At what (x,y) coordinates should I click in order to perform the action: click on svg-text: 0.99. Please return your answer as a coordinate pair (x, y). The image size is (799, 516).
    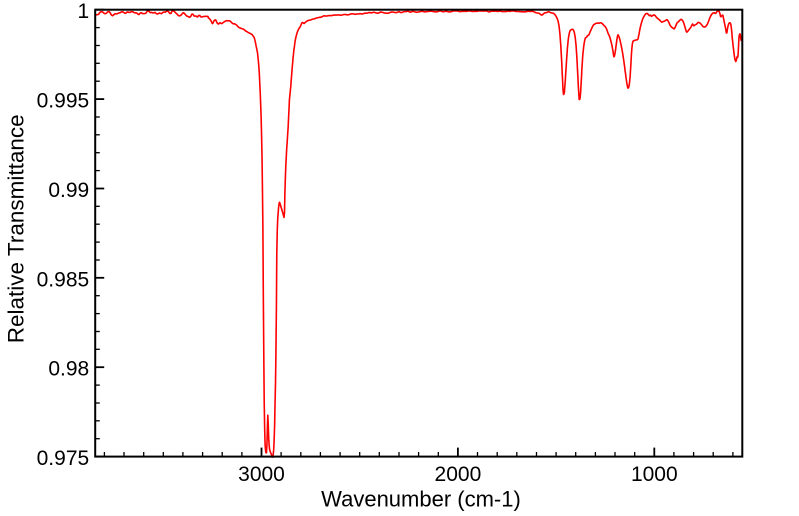
    Looking at the image, I should click on (68, 190).